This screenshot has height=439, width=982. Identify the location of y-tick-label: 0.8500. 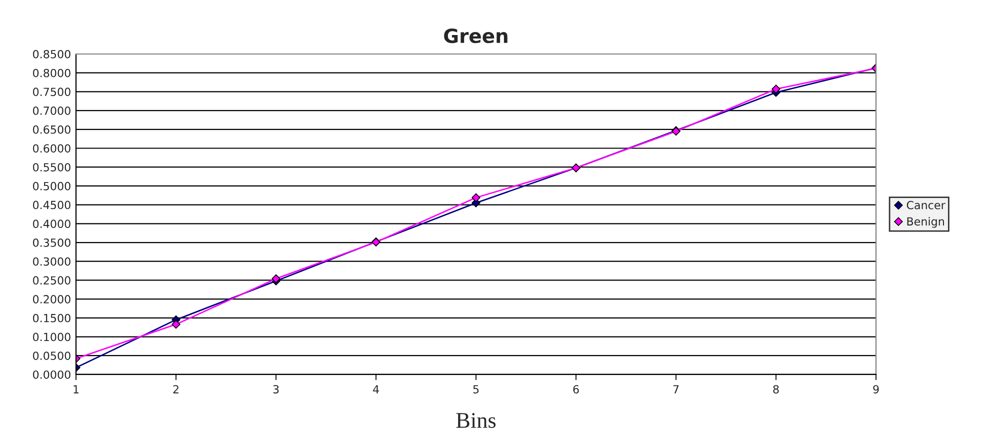
(51, 54).